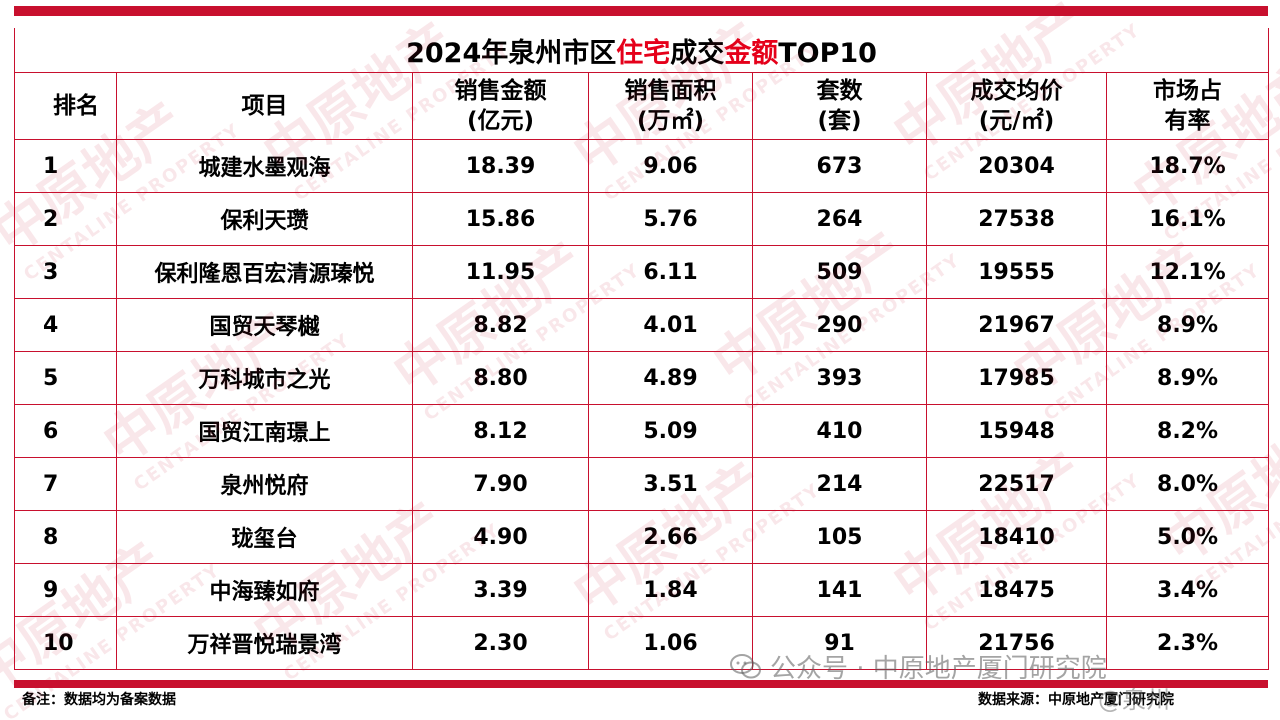 Image resolution: width=1280 pixels, height=720 pixels. What do you see at coordinates (511, 53) in the screenshot?
I see `title-text: 2024年泉州市区` at bounding box center [511, 53].